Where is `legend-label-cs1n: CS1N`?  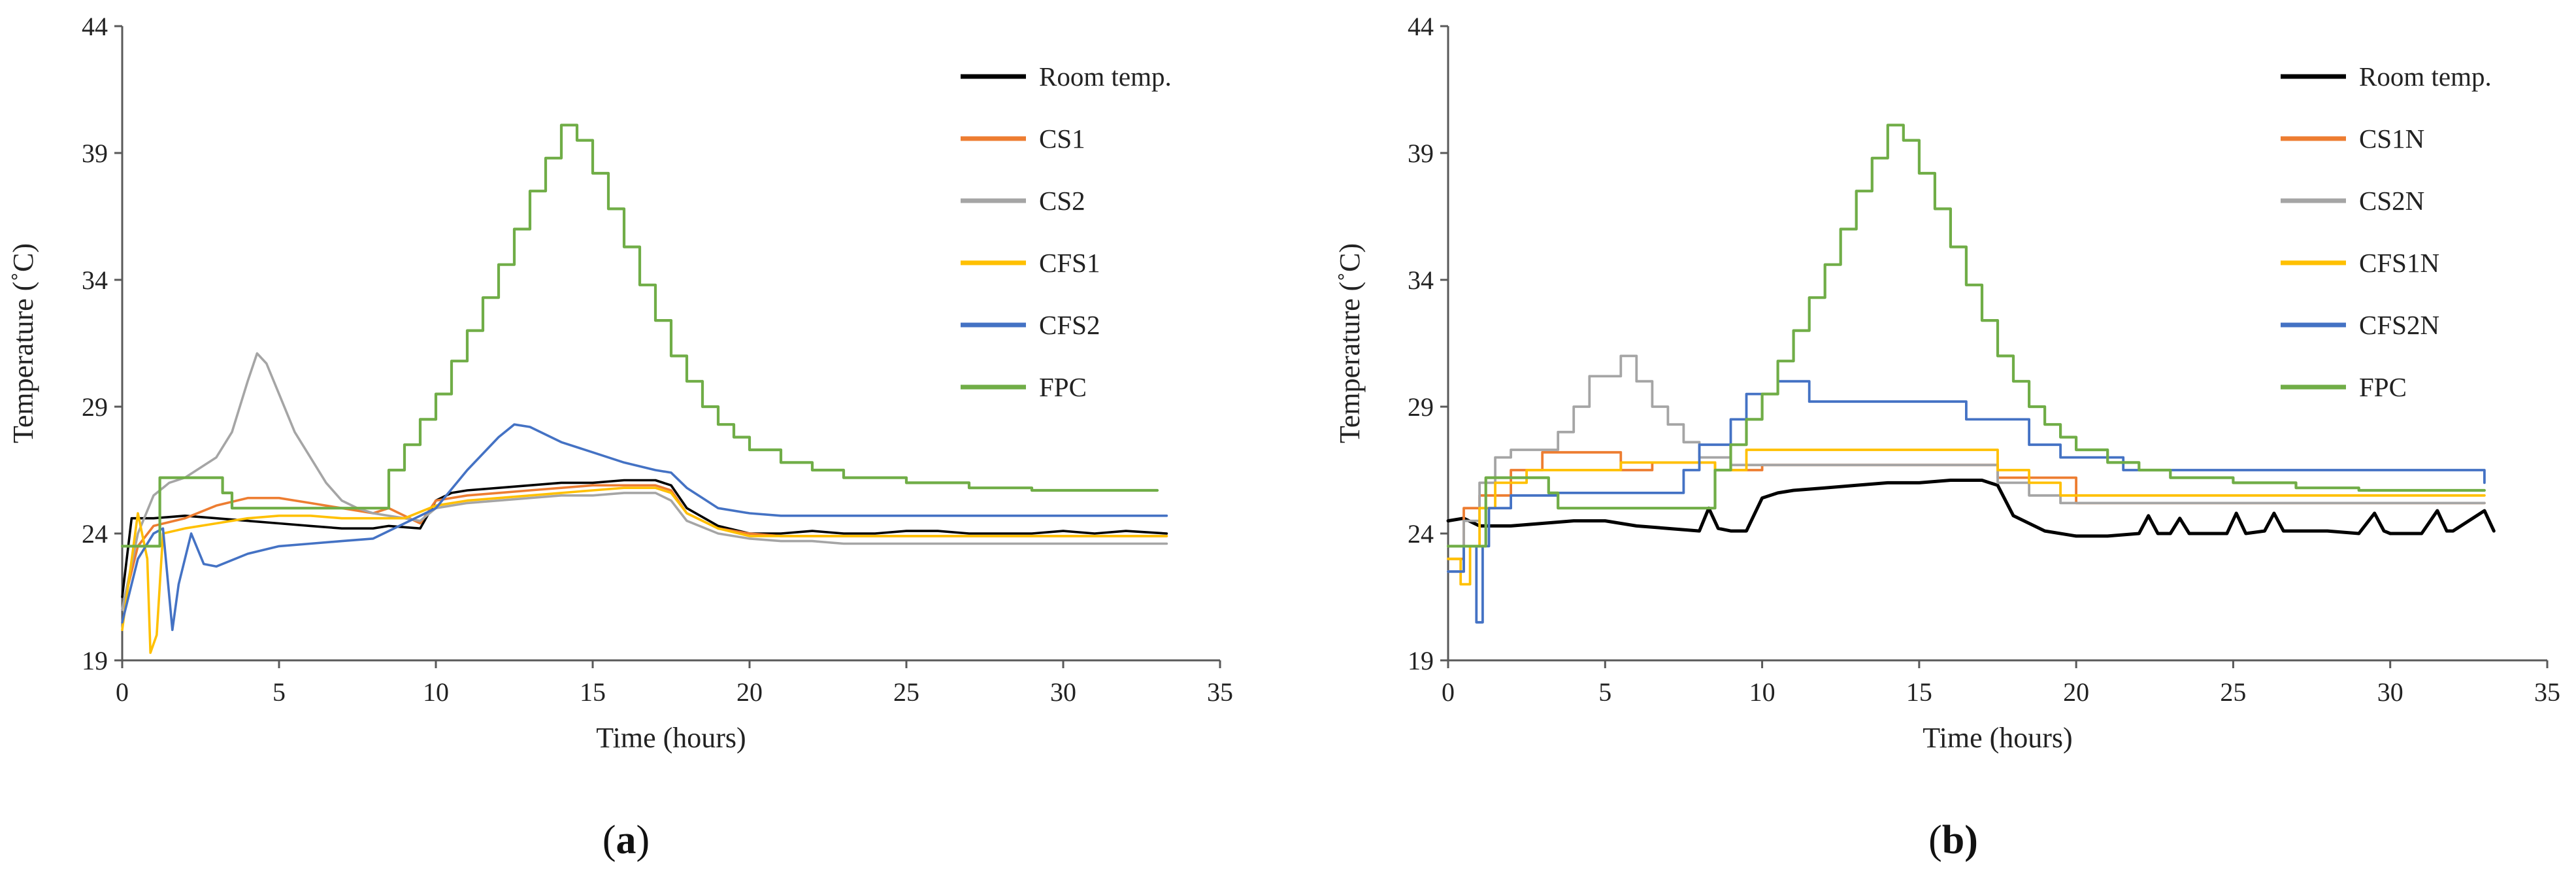 legend-label-cs1n: CS1N is located at coordinates (2391, 139).